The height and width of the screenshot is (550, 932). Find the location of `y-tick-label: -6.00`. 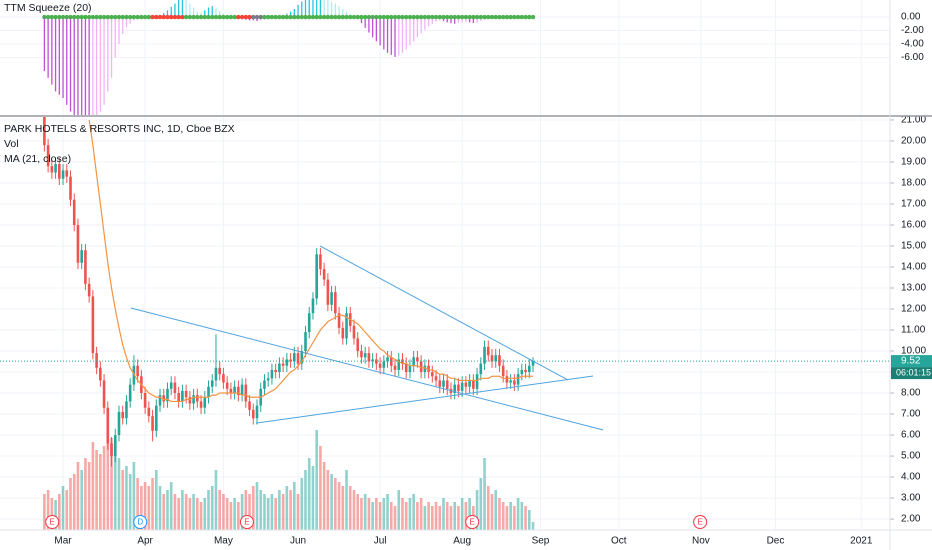

y-tick-label: -6.00 is located at coordinates (912, 57).